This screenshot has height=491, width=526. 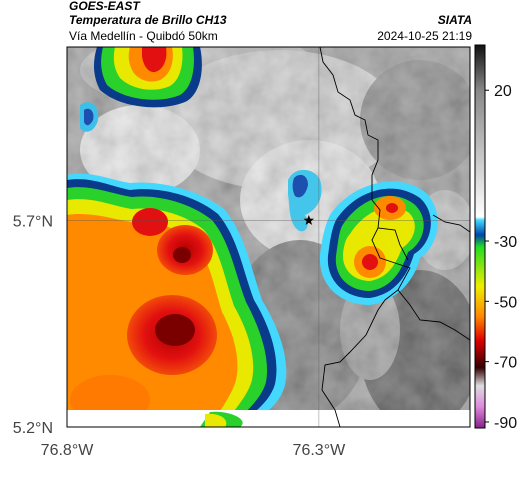 I want to click on location-marker-star, so click(x=309, y=219).